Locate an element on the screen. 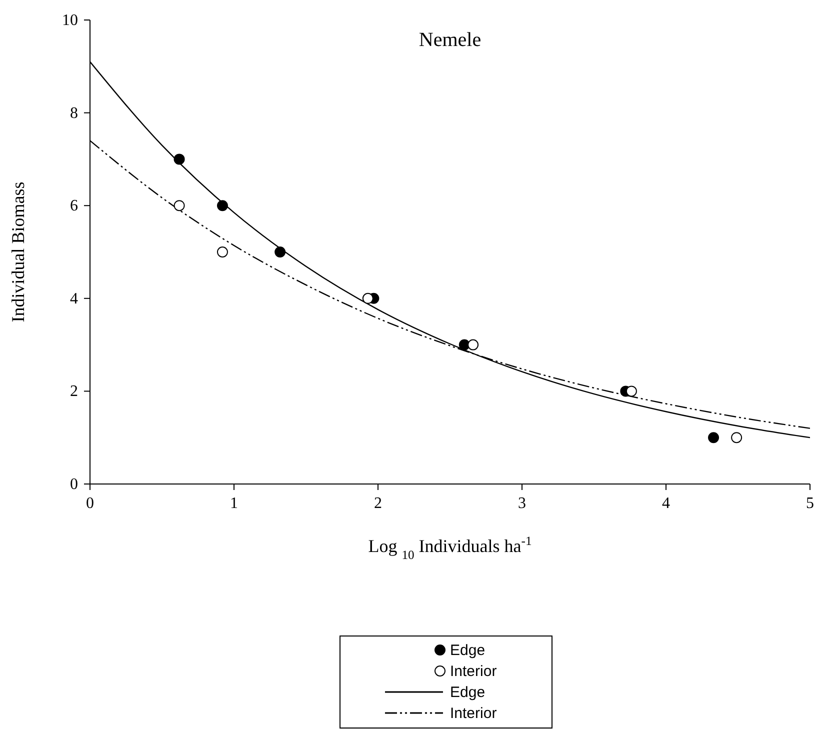 This screenshot has width=830, height=729. x-tick-label: 4 is located at coordinates (666, 503).